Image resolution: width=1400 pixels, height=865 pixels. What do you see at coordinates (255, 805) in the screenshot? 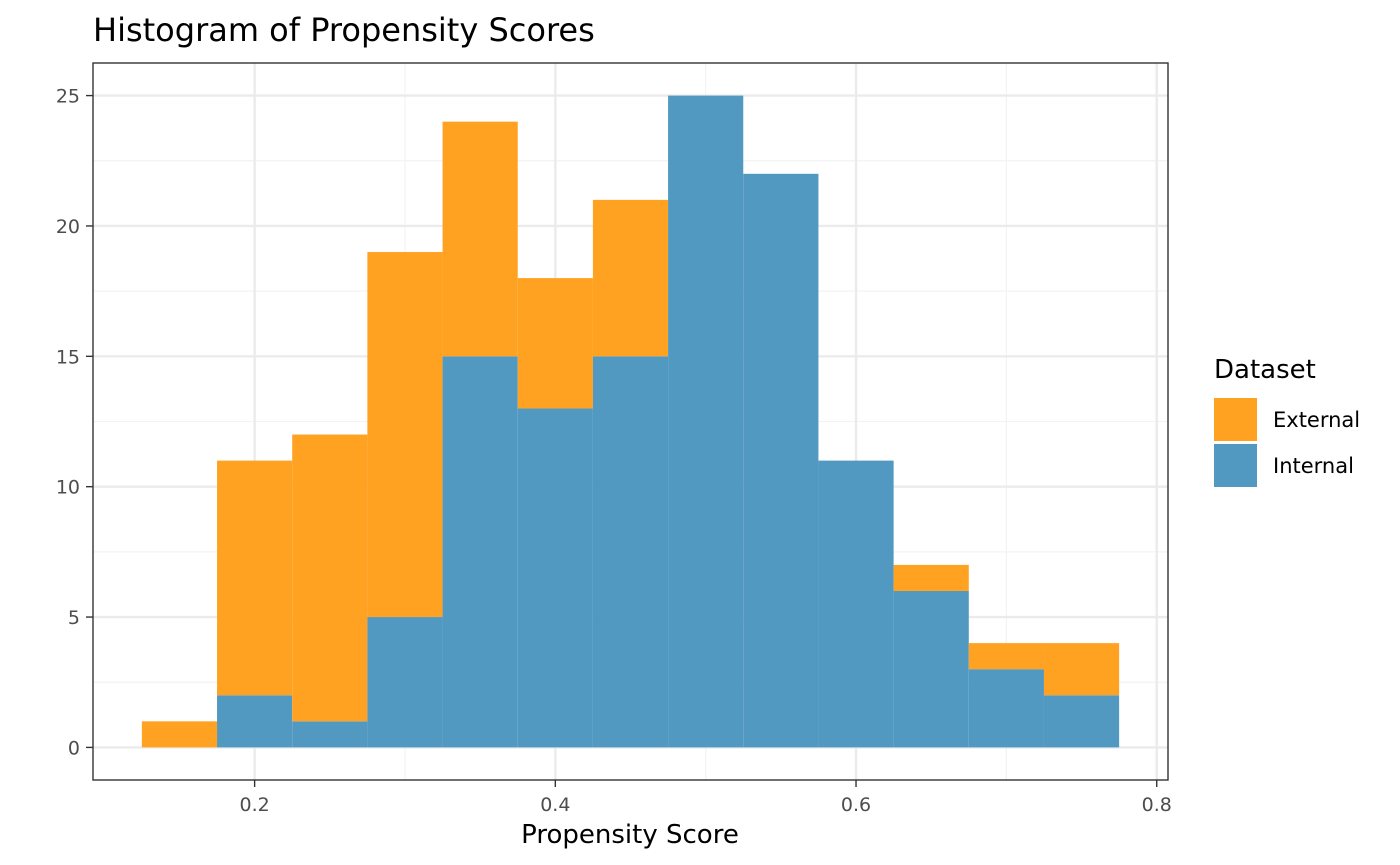
I see `x-tick-label: 0.2` at bounding box center [255, 805].